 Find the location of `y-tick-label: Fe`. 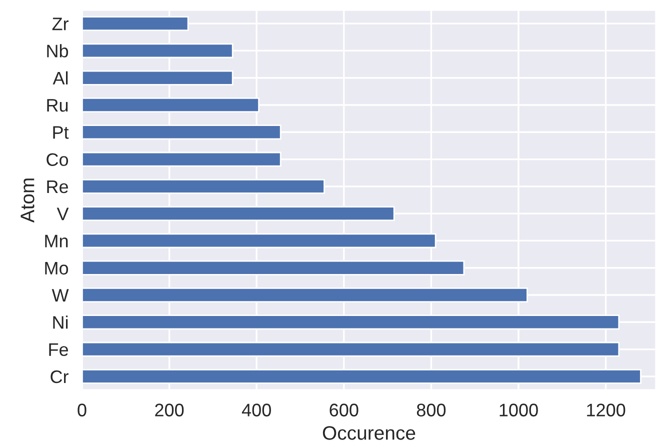

y-tick-label: Fe is located at coordinates (58, 349).